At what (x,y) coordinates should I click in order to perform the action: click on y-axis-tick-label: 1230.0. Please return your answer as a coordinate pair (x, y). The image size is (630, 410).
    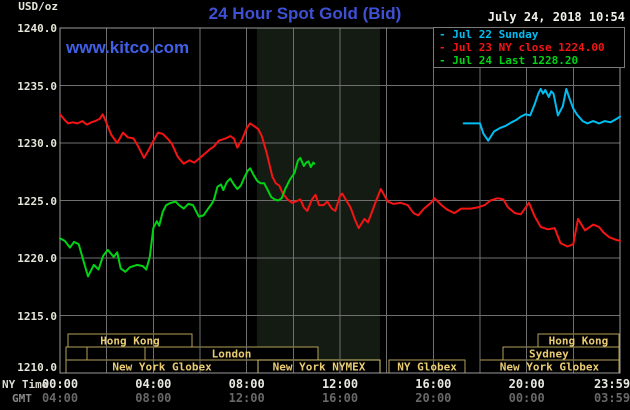
    Looking at the image, I should click on (37, 143).